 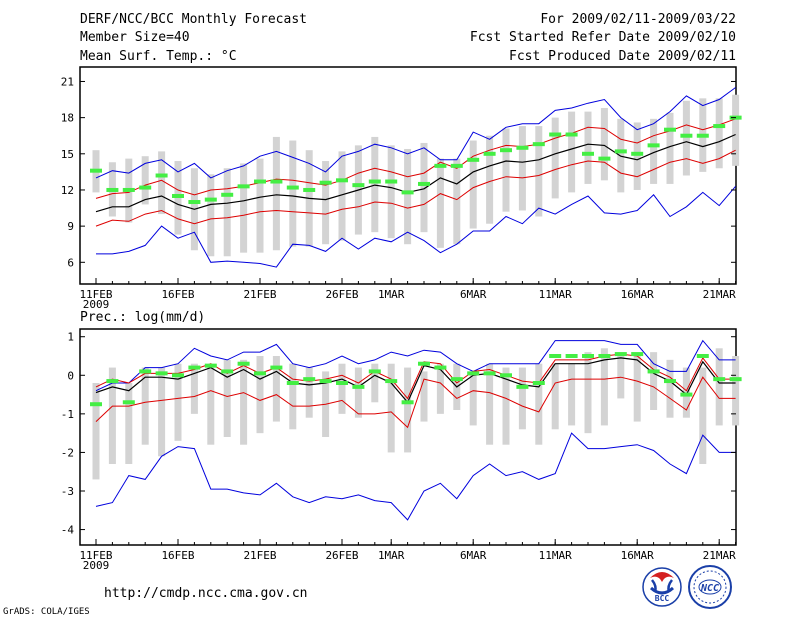 What do you see at coordinates (415, 402) in the screenshot?
I see `sd-lower-line` at bounding box center [415, 402].